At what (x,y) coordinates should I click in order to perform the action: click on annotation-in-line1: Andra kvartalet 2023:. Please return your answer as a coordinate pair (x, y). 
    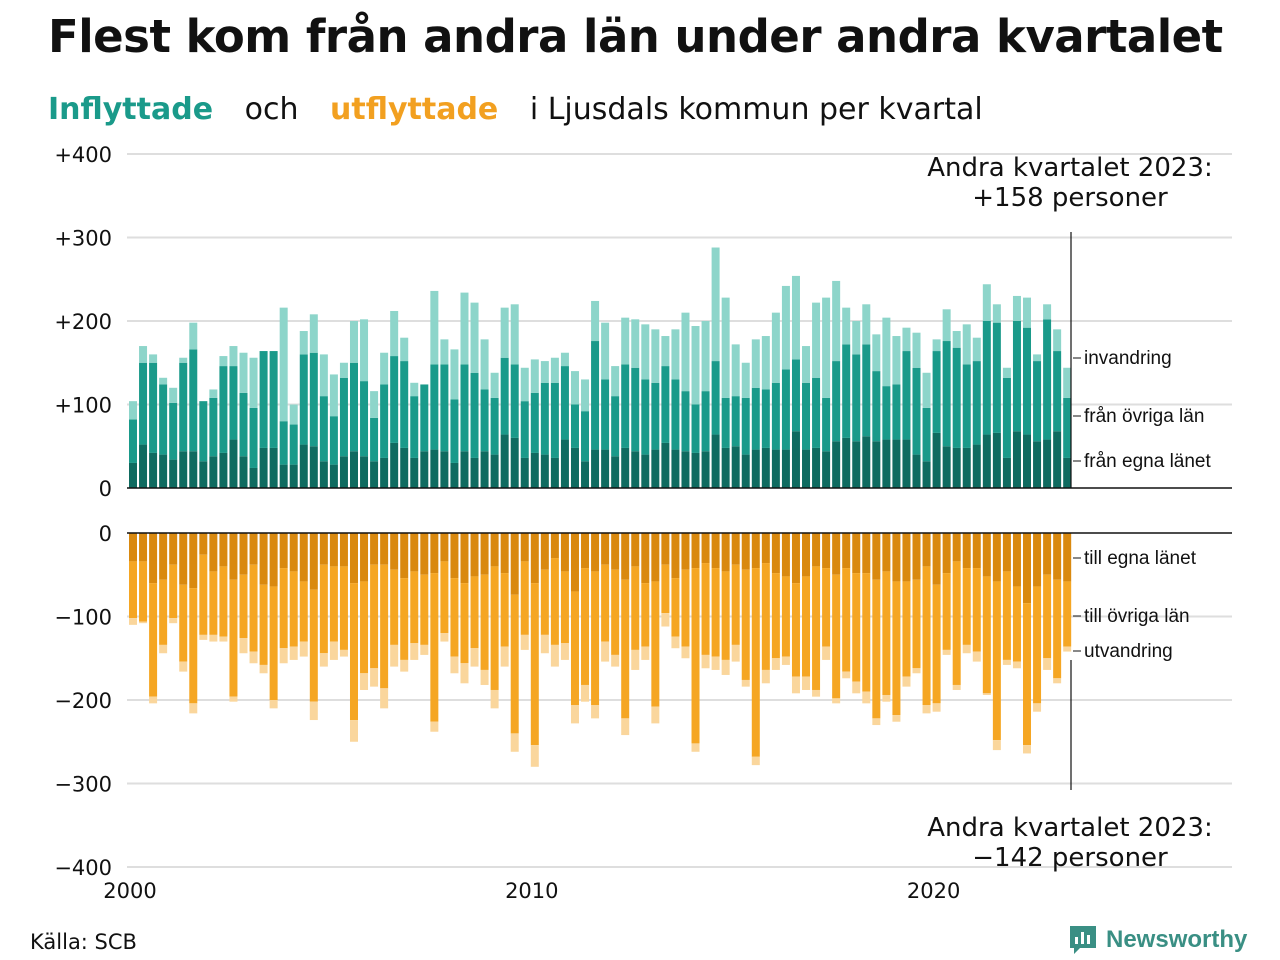
    Looking at the image, I should click on (1069, 168).